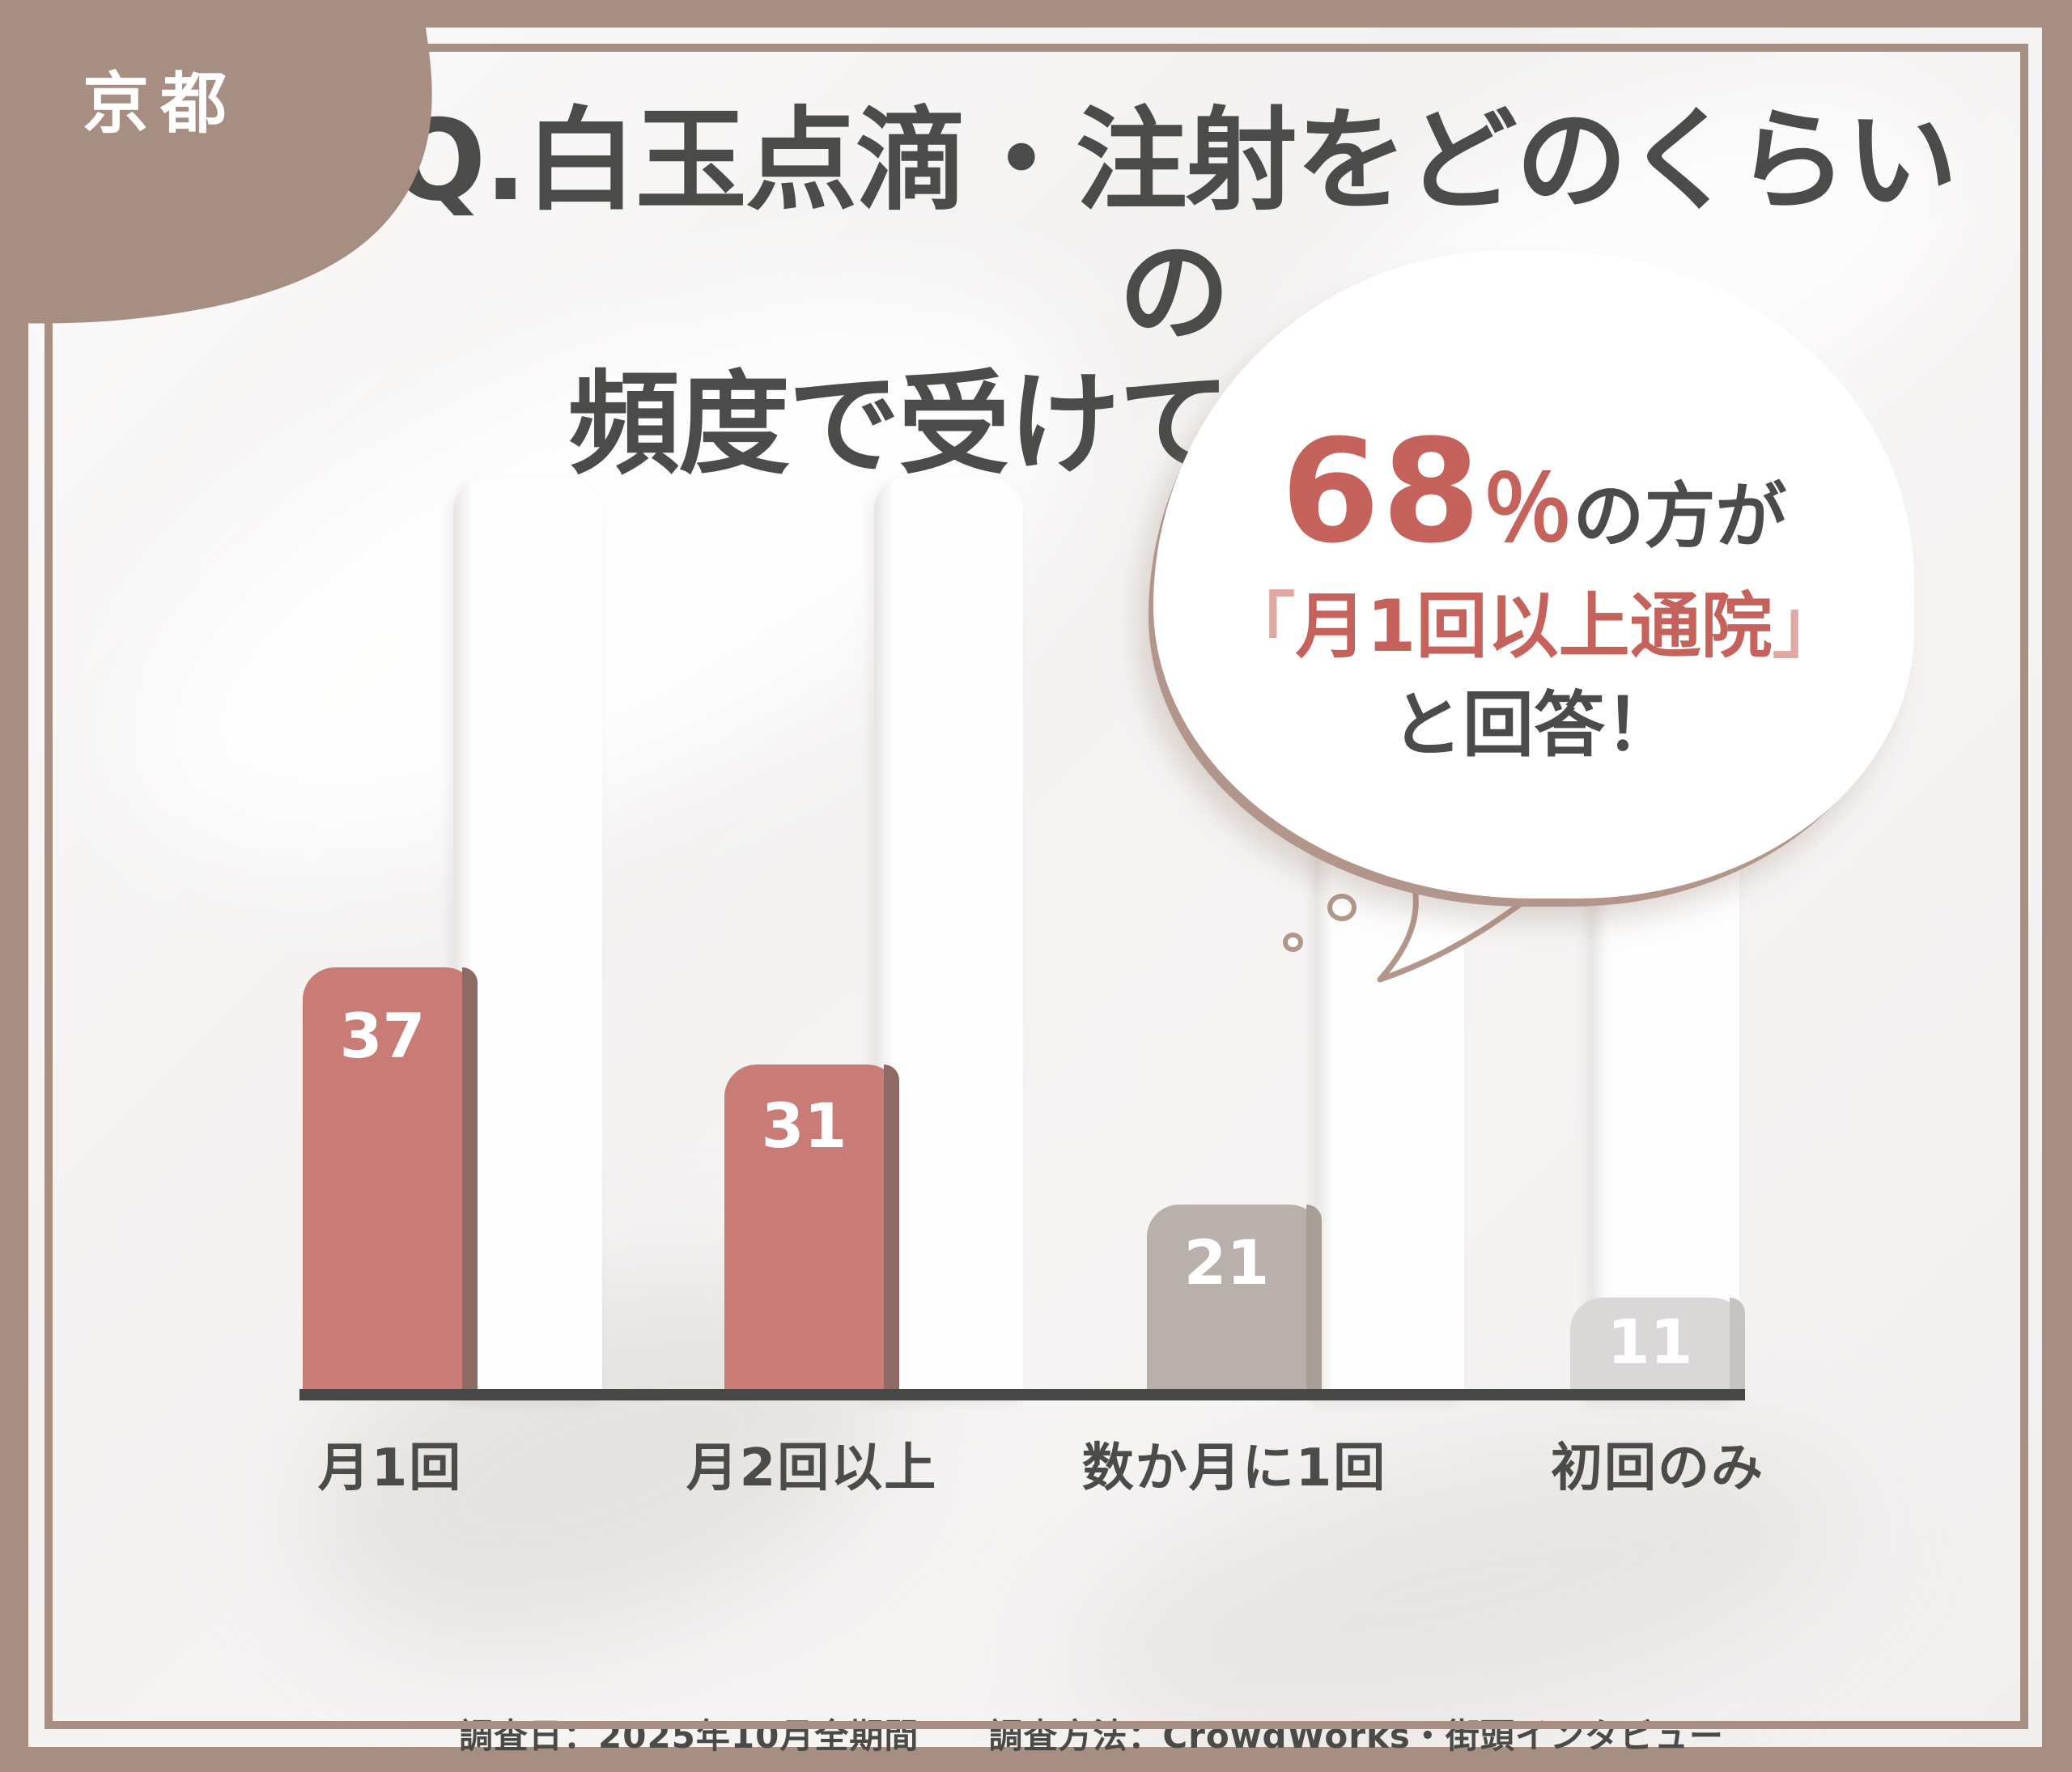  What do you see at coordinates (1808, 626) in the screenshot?
I see `close-bracket: 」` at bounding box center [1808, 626].